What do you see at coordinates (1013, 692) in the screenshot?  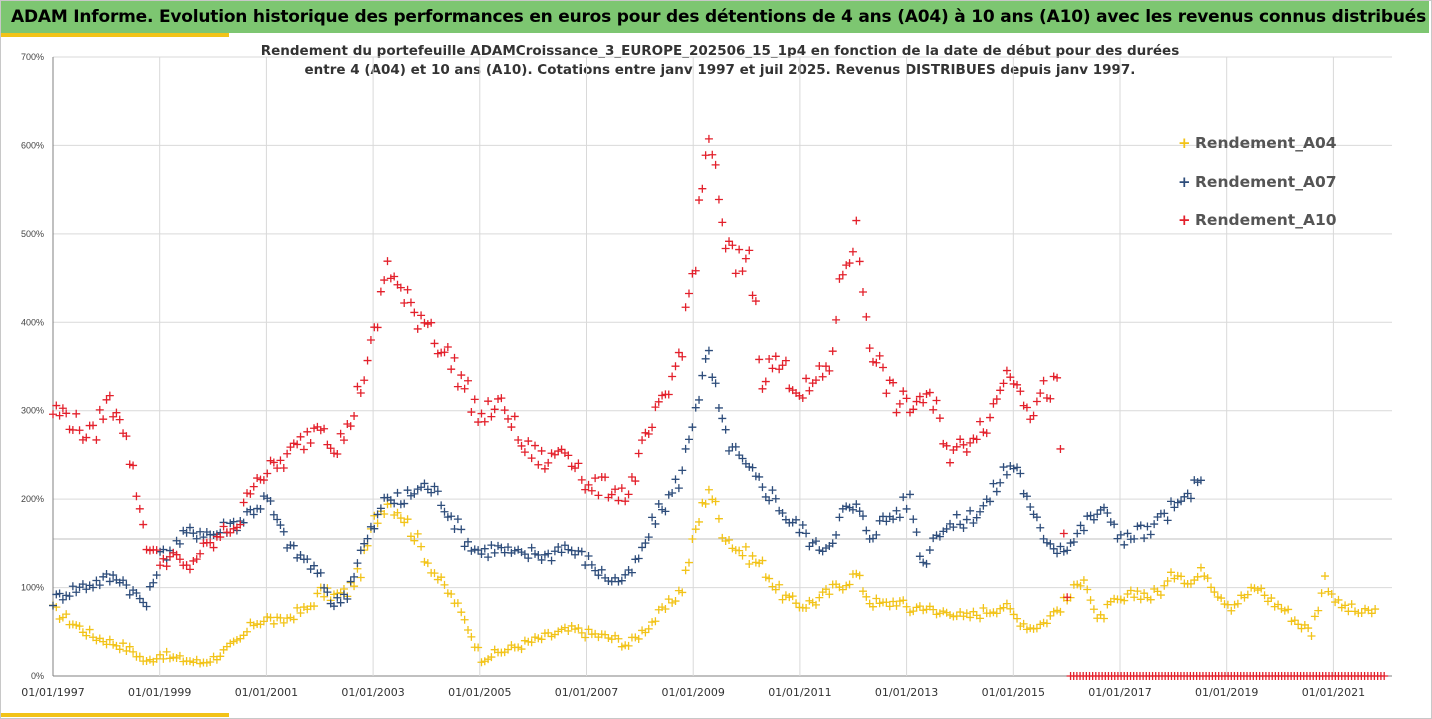 I see `x-tick-label: 01/01/2015` at bounding box center [1013, 692].